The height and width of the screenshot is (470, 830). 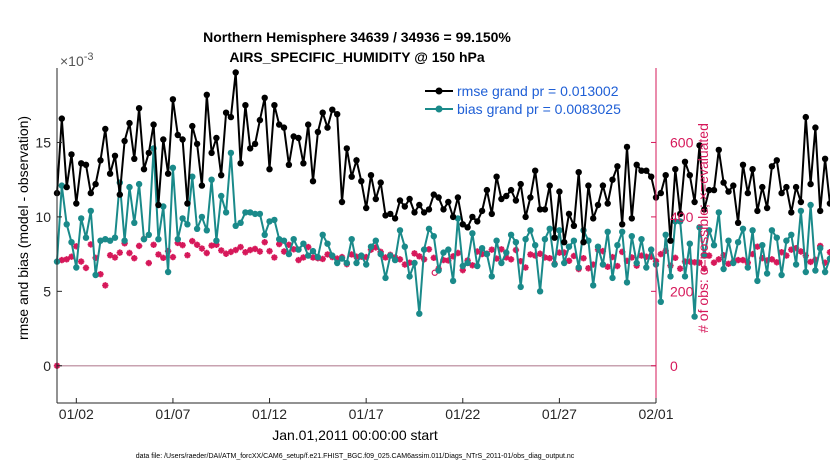 What do you see at coordinates (655, 414) in the screenshot?
I see `x-tick-label: 02/01` at bounding box center [655, 414].